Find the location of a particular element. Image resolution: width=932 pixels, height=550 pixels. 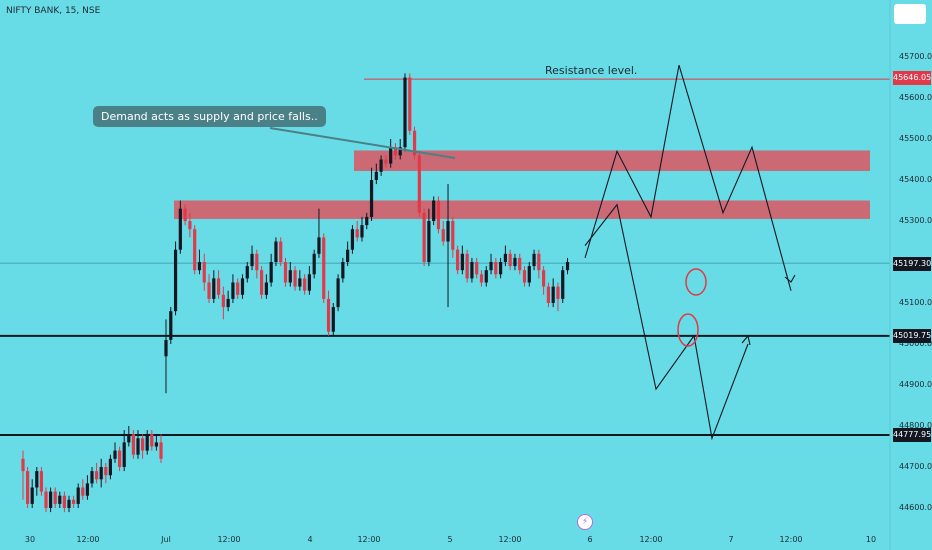

price-tick: 44700.00 is located at coordinates (915, 466).